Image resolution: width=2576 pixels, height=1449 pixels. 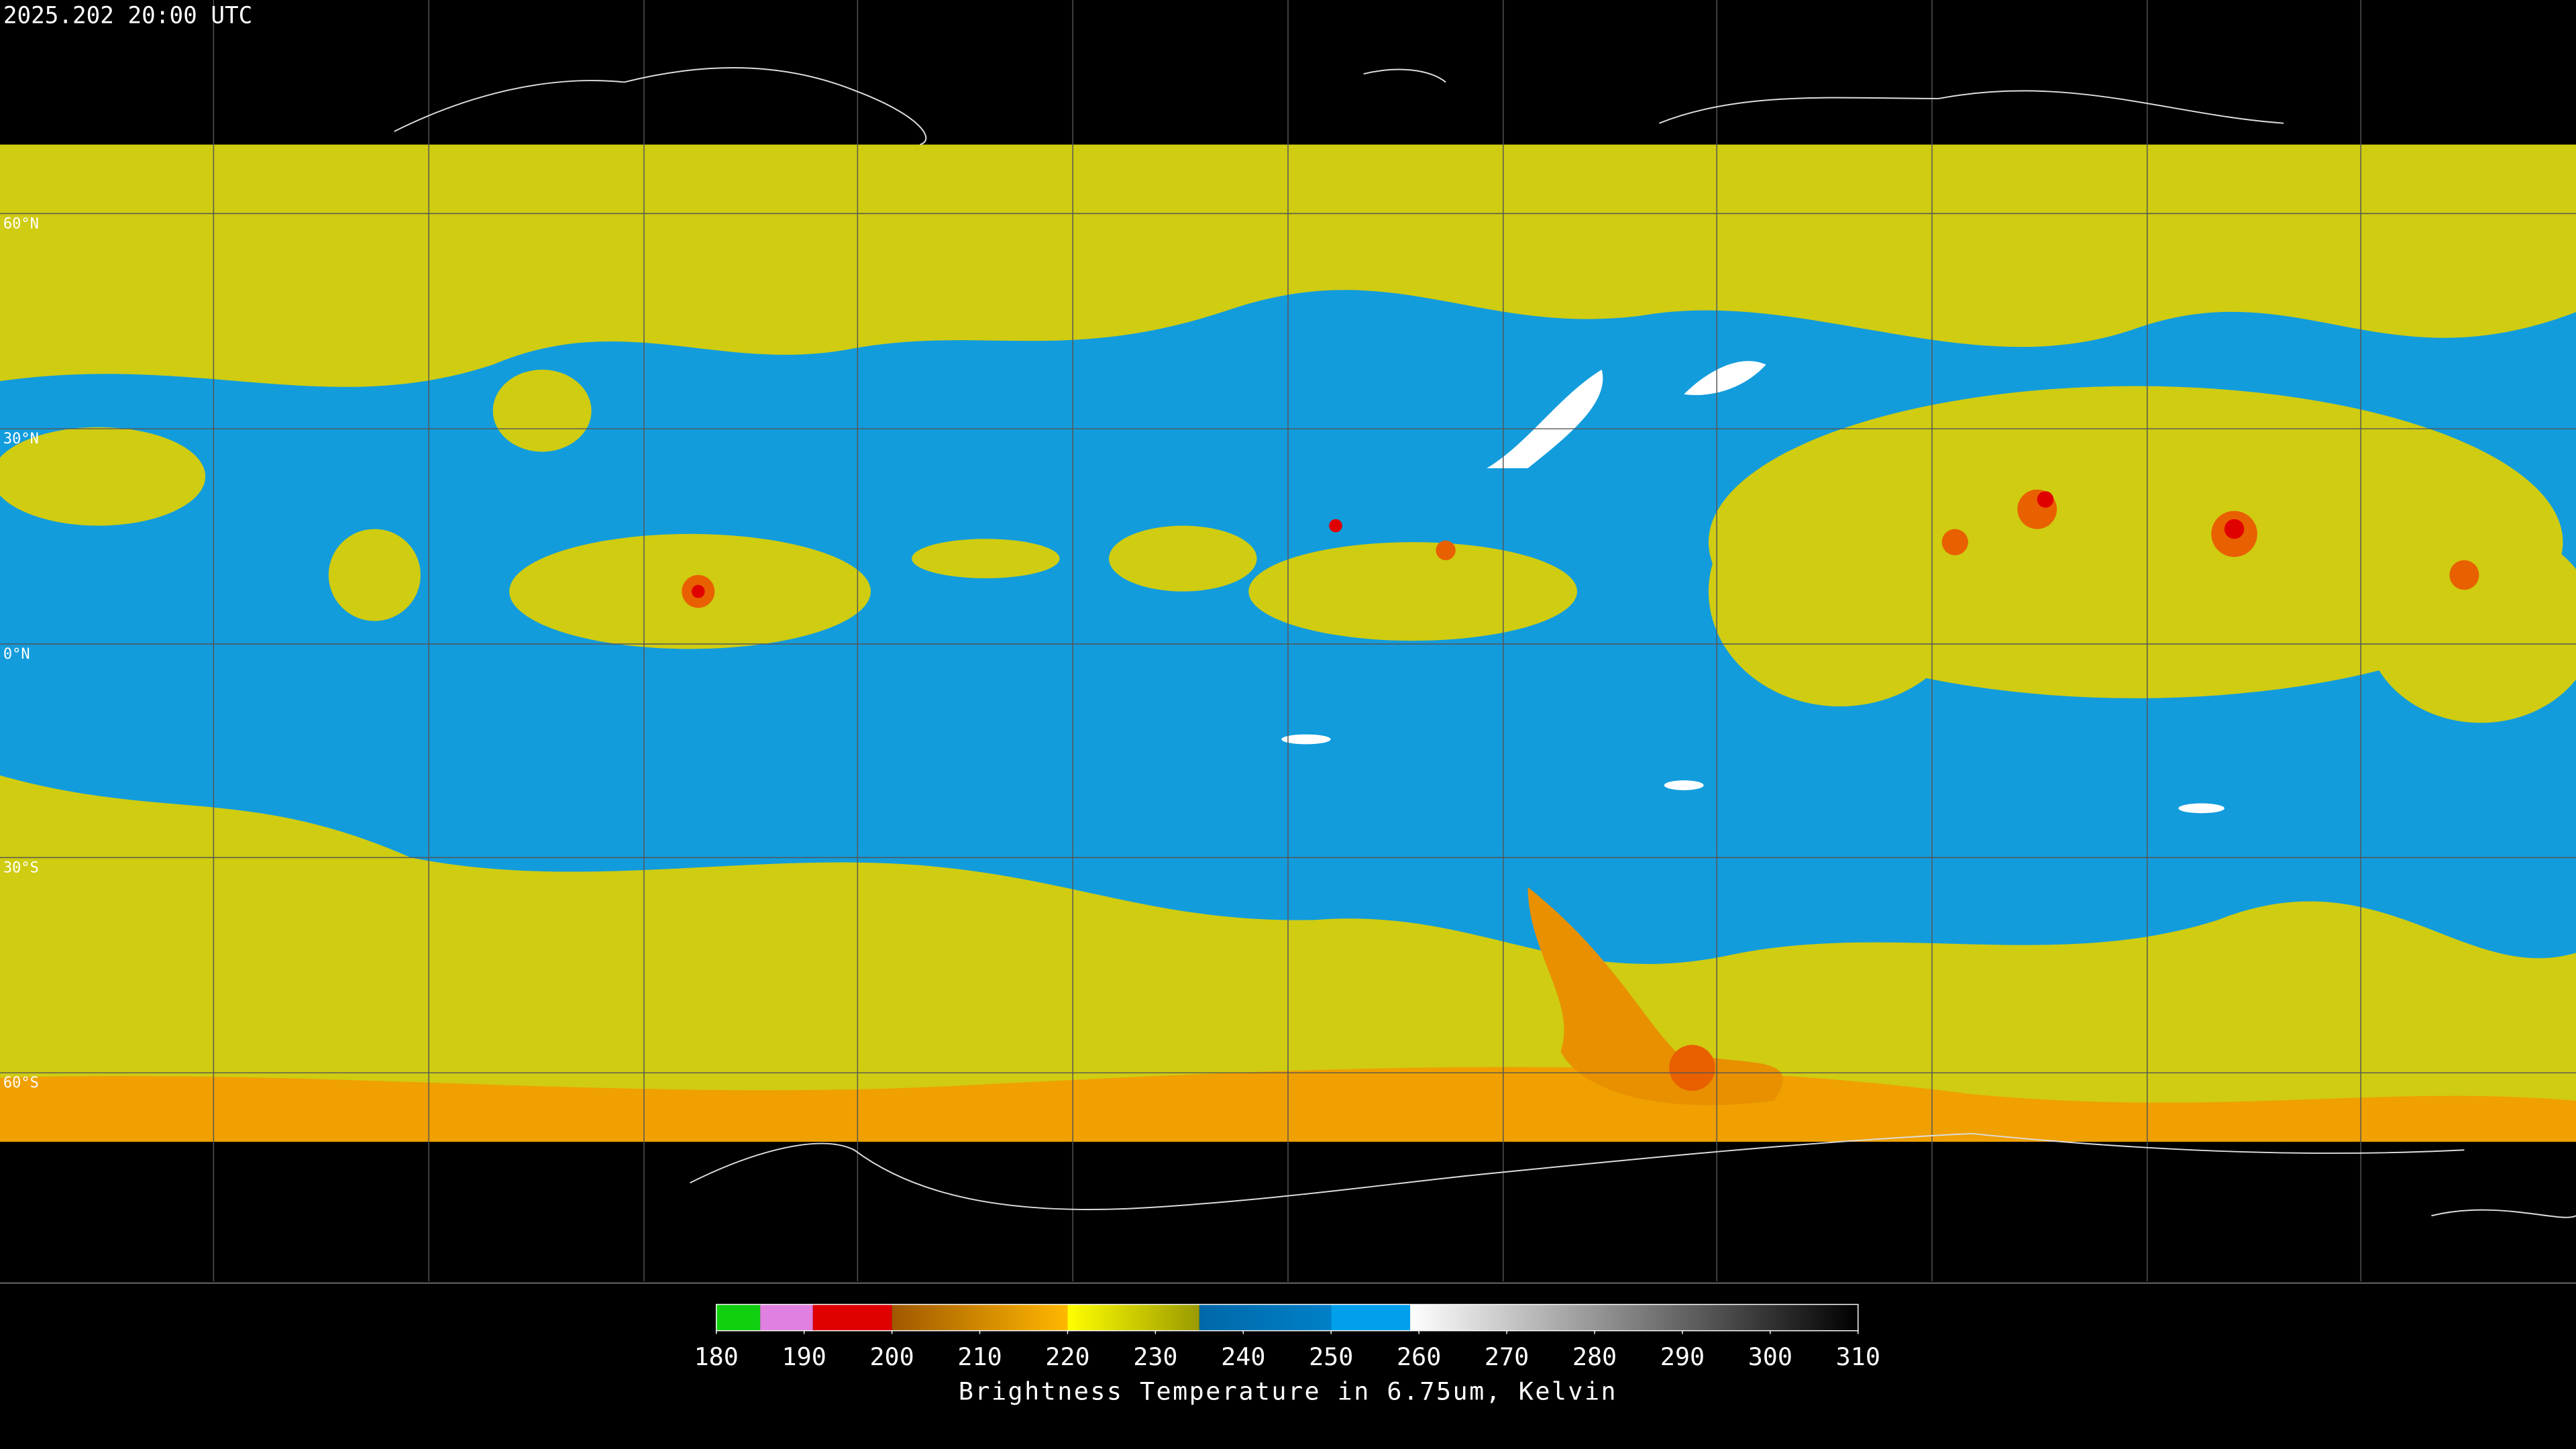 I want to click on pacific-convection, so click(x=2470, y=624).